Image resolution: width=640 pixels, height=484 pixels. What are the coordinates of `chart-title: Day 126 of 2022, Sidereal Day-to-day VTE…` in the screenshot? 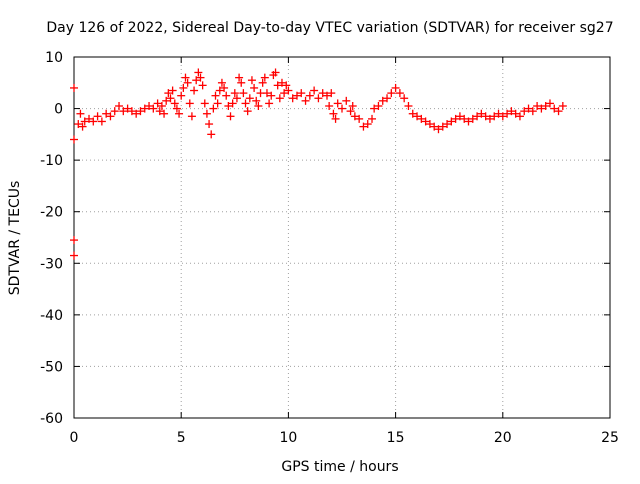 It's located at (329, 28).